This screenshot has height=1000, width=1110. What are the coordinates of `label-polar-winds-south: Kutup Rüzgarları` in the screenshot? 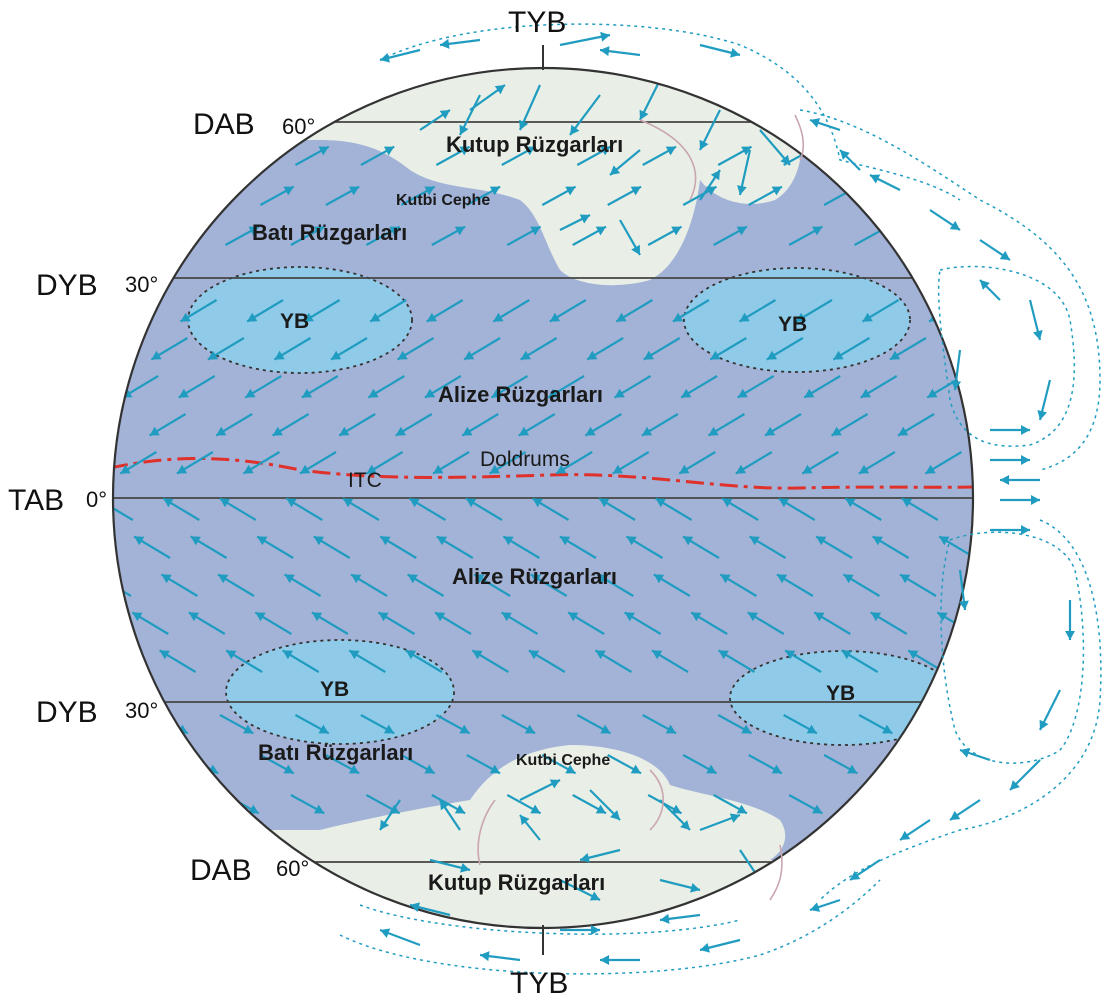 It's located at (516, 882).